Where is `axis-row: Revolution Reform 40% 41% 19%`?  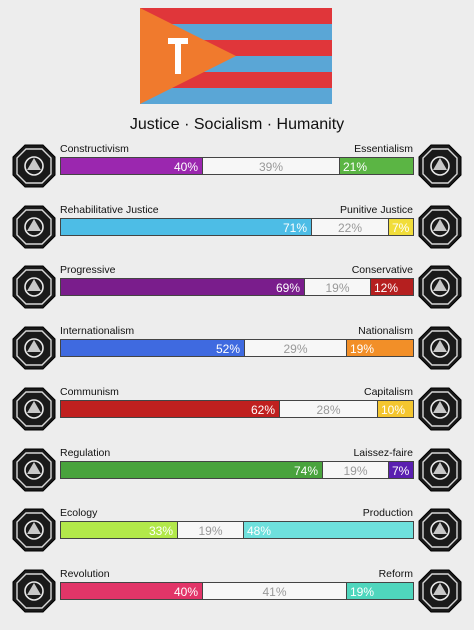 axis-row: Revolution Reform 40% 41% 19% is located at coordinates (237, 599).